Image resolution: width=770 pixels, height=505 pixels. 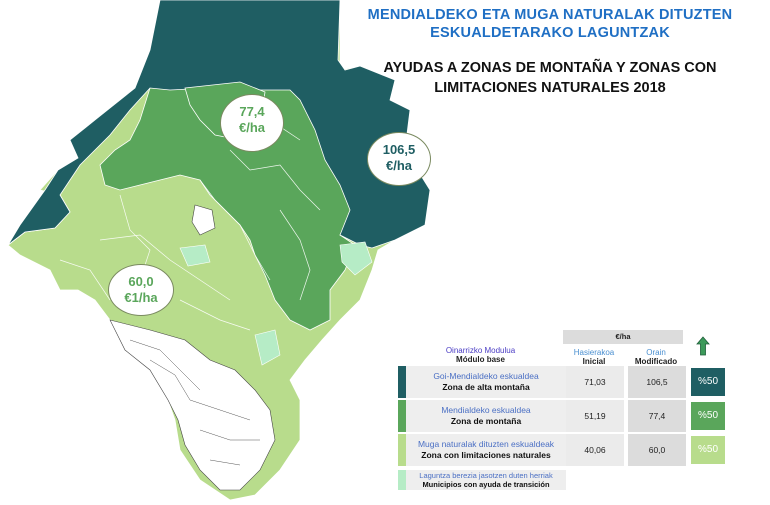 What do you see at coordinates (486, 421) in the screenshot?
I see `row-label-es: Zona de montaña` at bounding box center [486, 421].